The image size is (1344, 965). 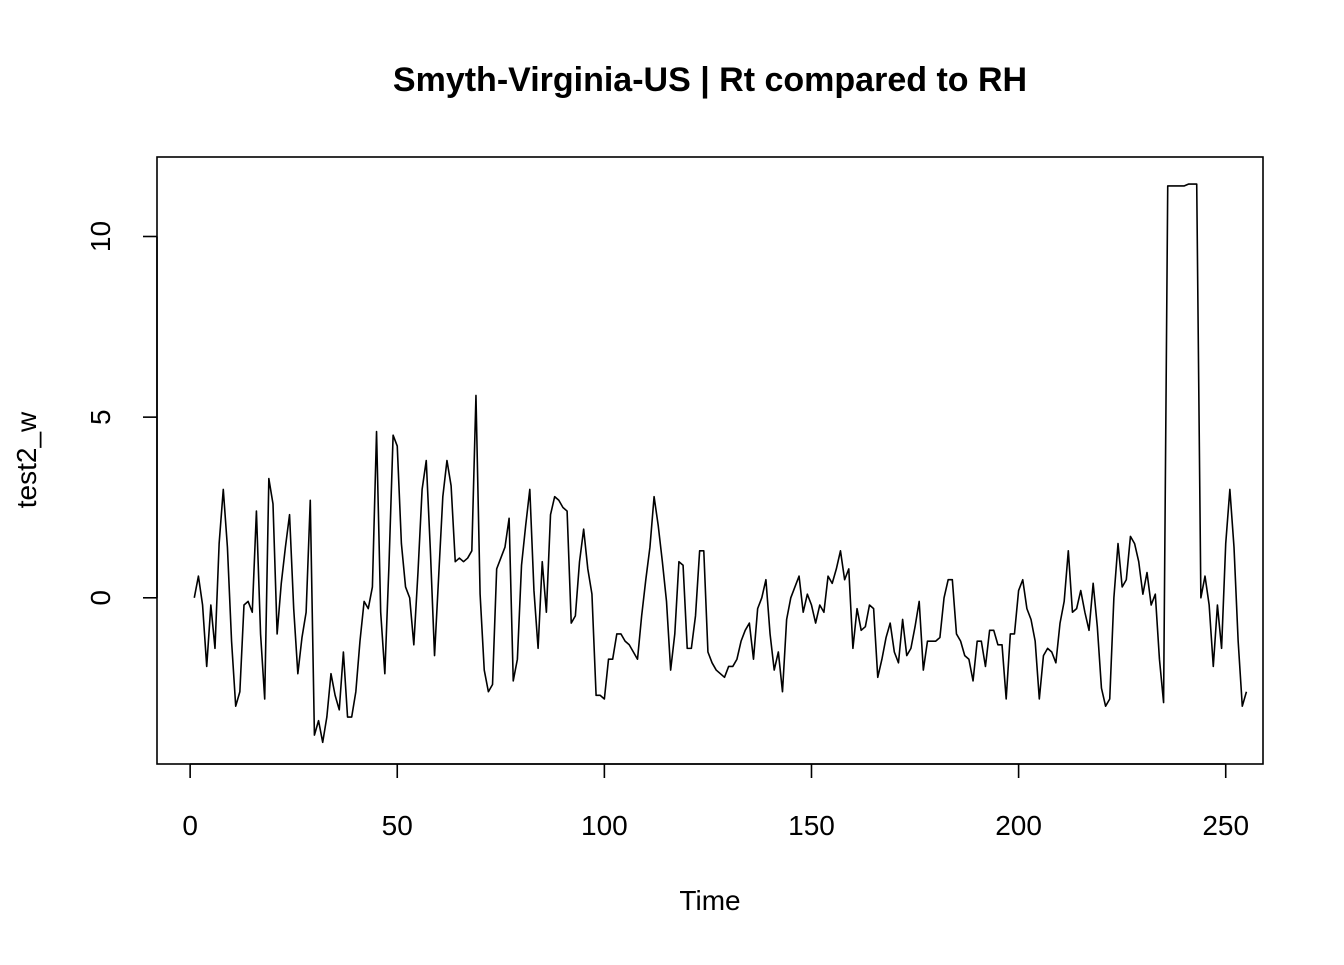 What do you see at coordinates (604, 825) in the screenshot?
I see `x-tick-label: 100` at bounding box center [604, 825].